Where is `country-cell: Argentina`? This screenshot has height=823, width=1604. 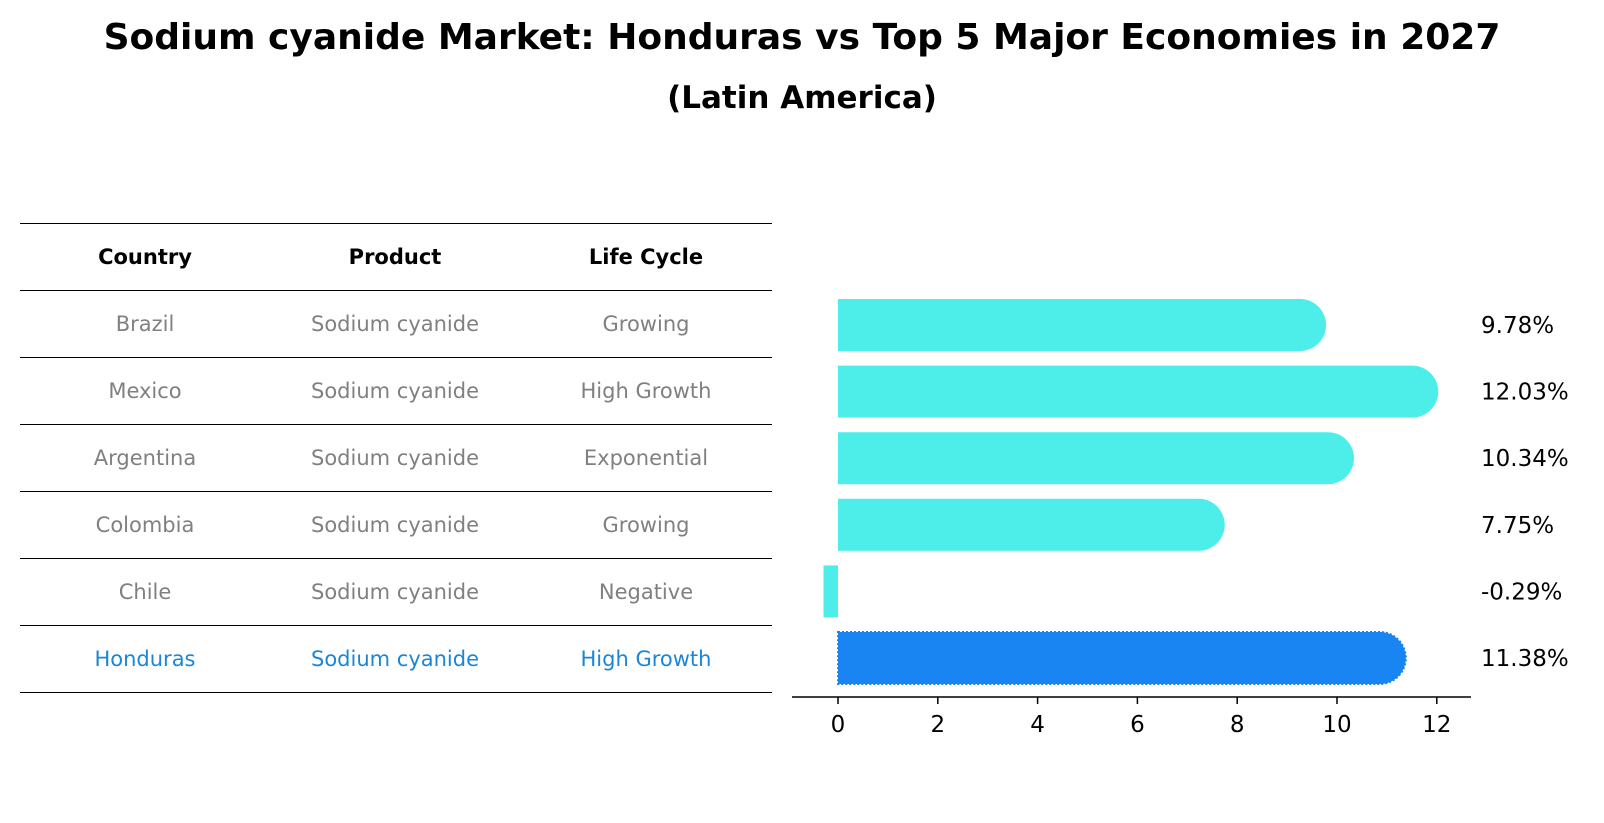 country-cell: Argentina is located at coordinates (145, 458).